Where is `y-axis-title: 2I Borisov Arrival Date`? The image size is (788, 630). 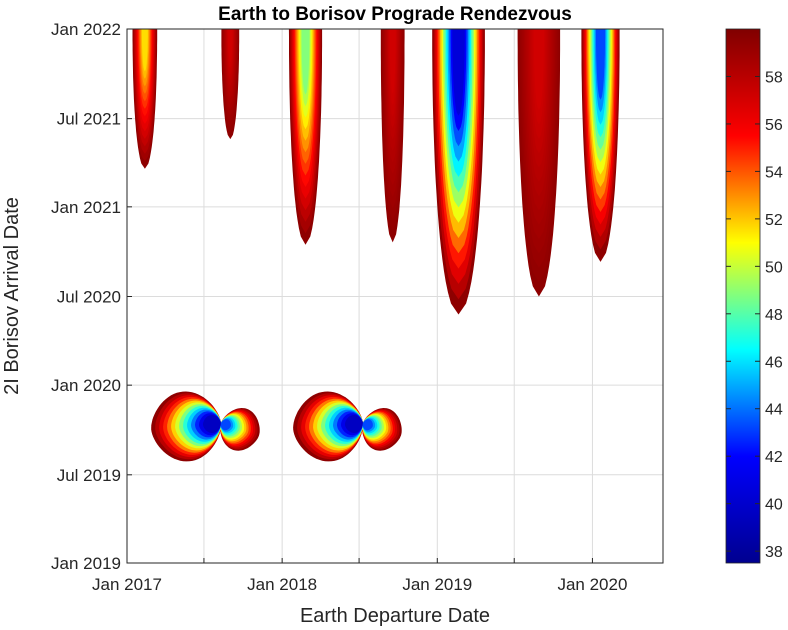
y-axis-title: 2I Borisov Arrival Date is located at coordinates (12, 296).